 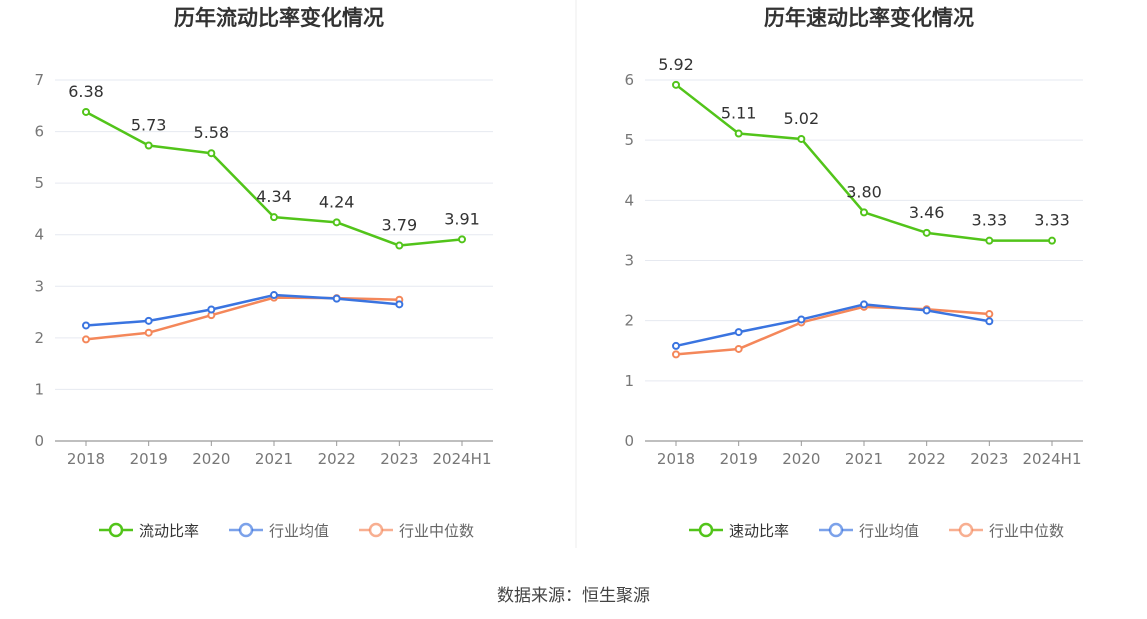 What do you see at coordinates (400, 225) in the screenshot?
I see `data-label: 3.79` at bounding box center [400, 225].